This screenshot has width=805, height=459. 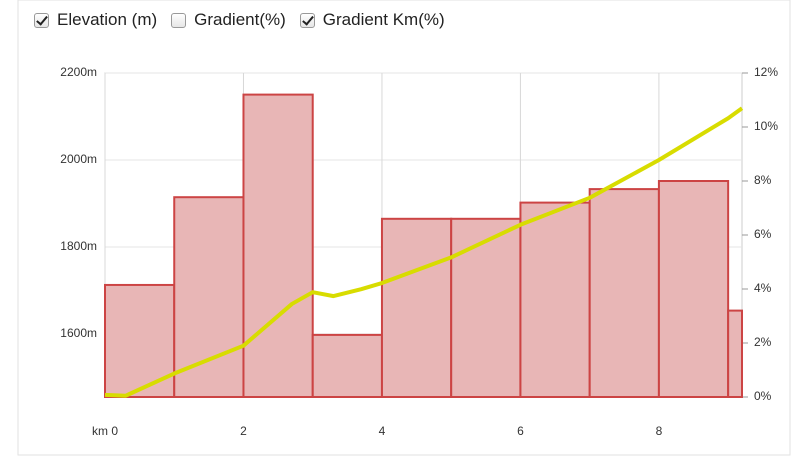 I want to click on legend: Elevation (m) Gradient(%) Gradient Km(%), so click(x=239, y=20).